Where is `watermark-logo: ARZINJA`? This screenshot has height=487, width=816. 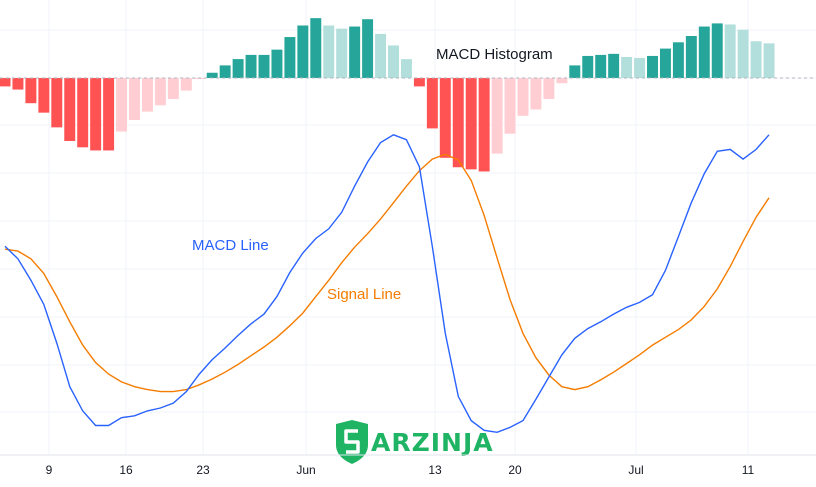
watermark-logo: ARZINJA is located at coordinates (415, 442).